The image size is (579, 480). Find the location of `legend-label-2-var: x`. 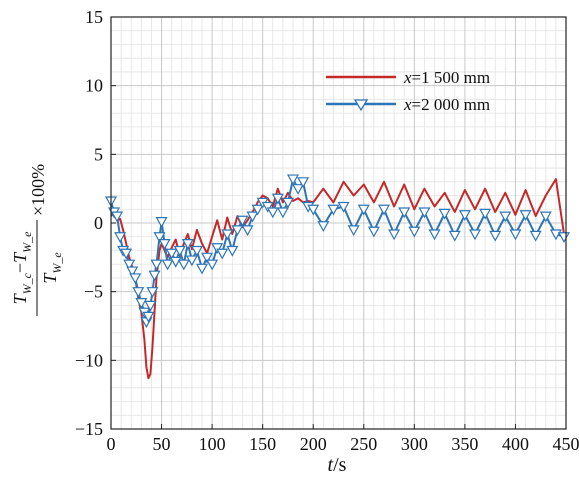

legend-label-2-var: x is located at coordinates (407, 104).